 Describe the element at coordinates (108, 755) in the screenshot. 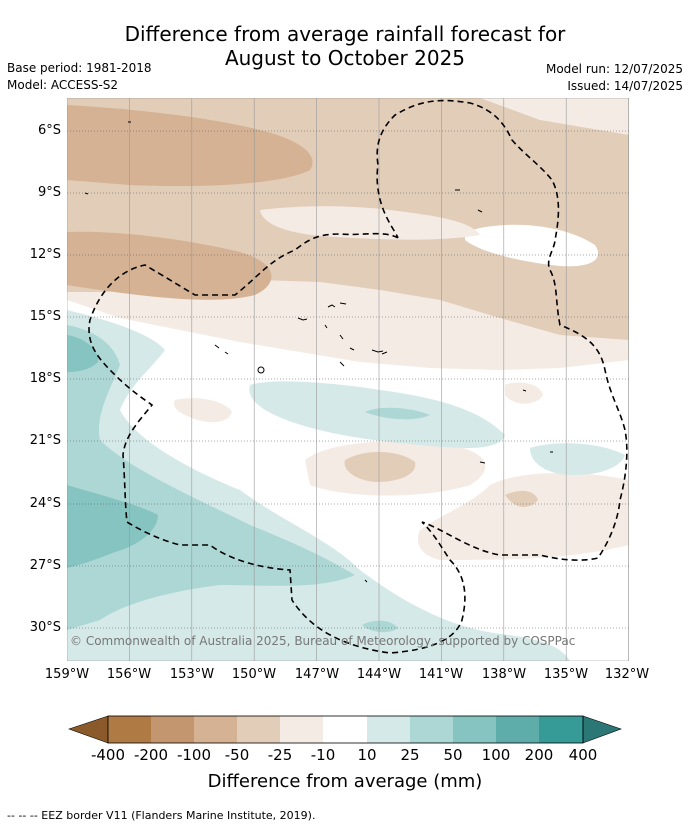

I see `colorbar-label-1: -400` at that location.